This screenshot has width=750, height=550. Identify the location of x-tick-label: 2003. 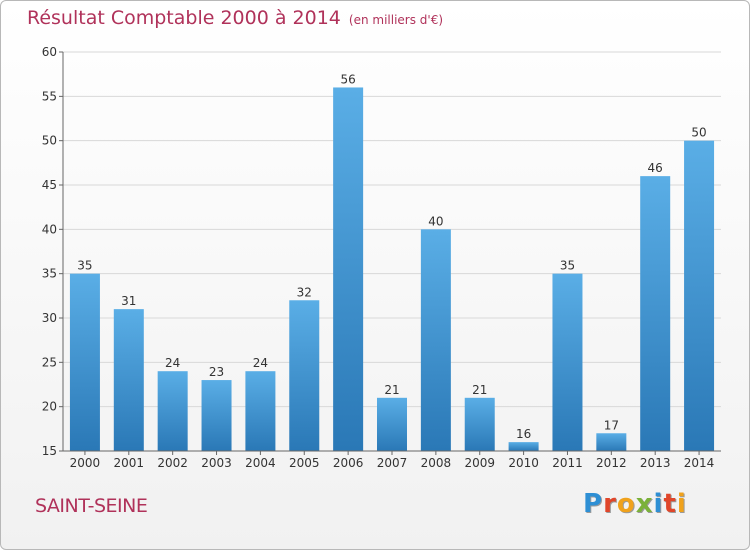
(216, 463).